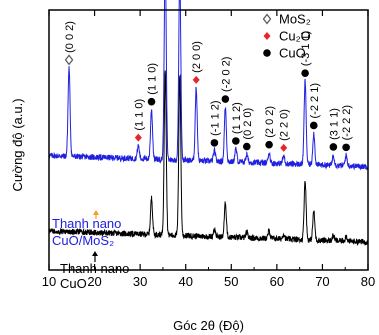 The width and height of the screenshot is (379, 335). I want to click on y-axis-label: Cường độ (a.u.), so click(17, 144).